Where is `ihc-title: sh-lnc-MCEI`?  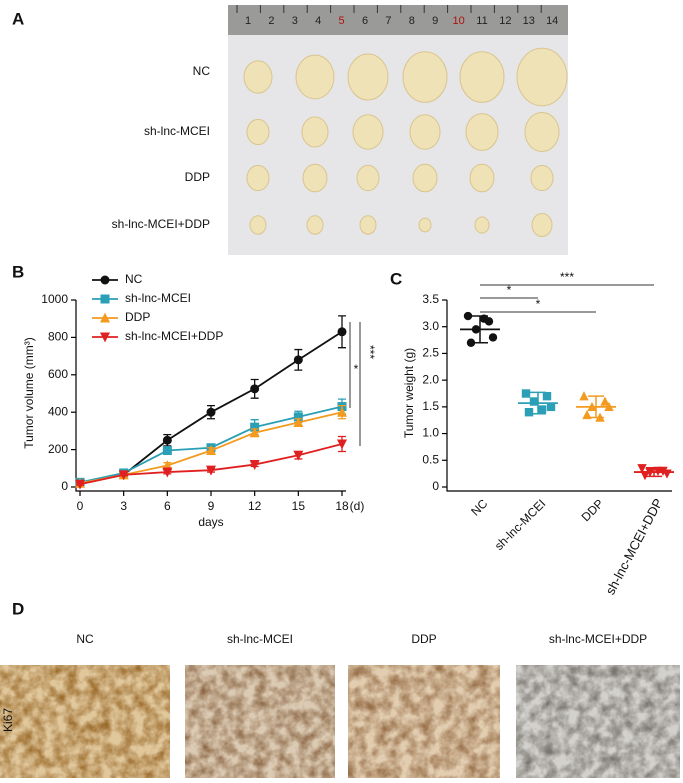 ihc-title: sh-lnc-MCEI is located at coordinates (260, 639).